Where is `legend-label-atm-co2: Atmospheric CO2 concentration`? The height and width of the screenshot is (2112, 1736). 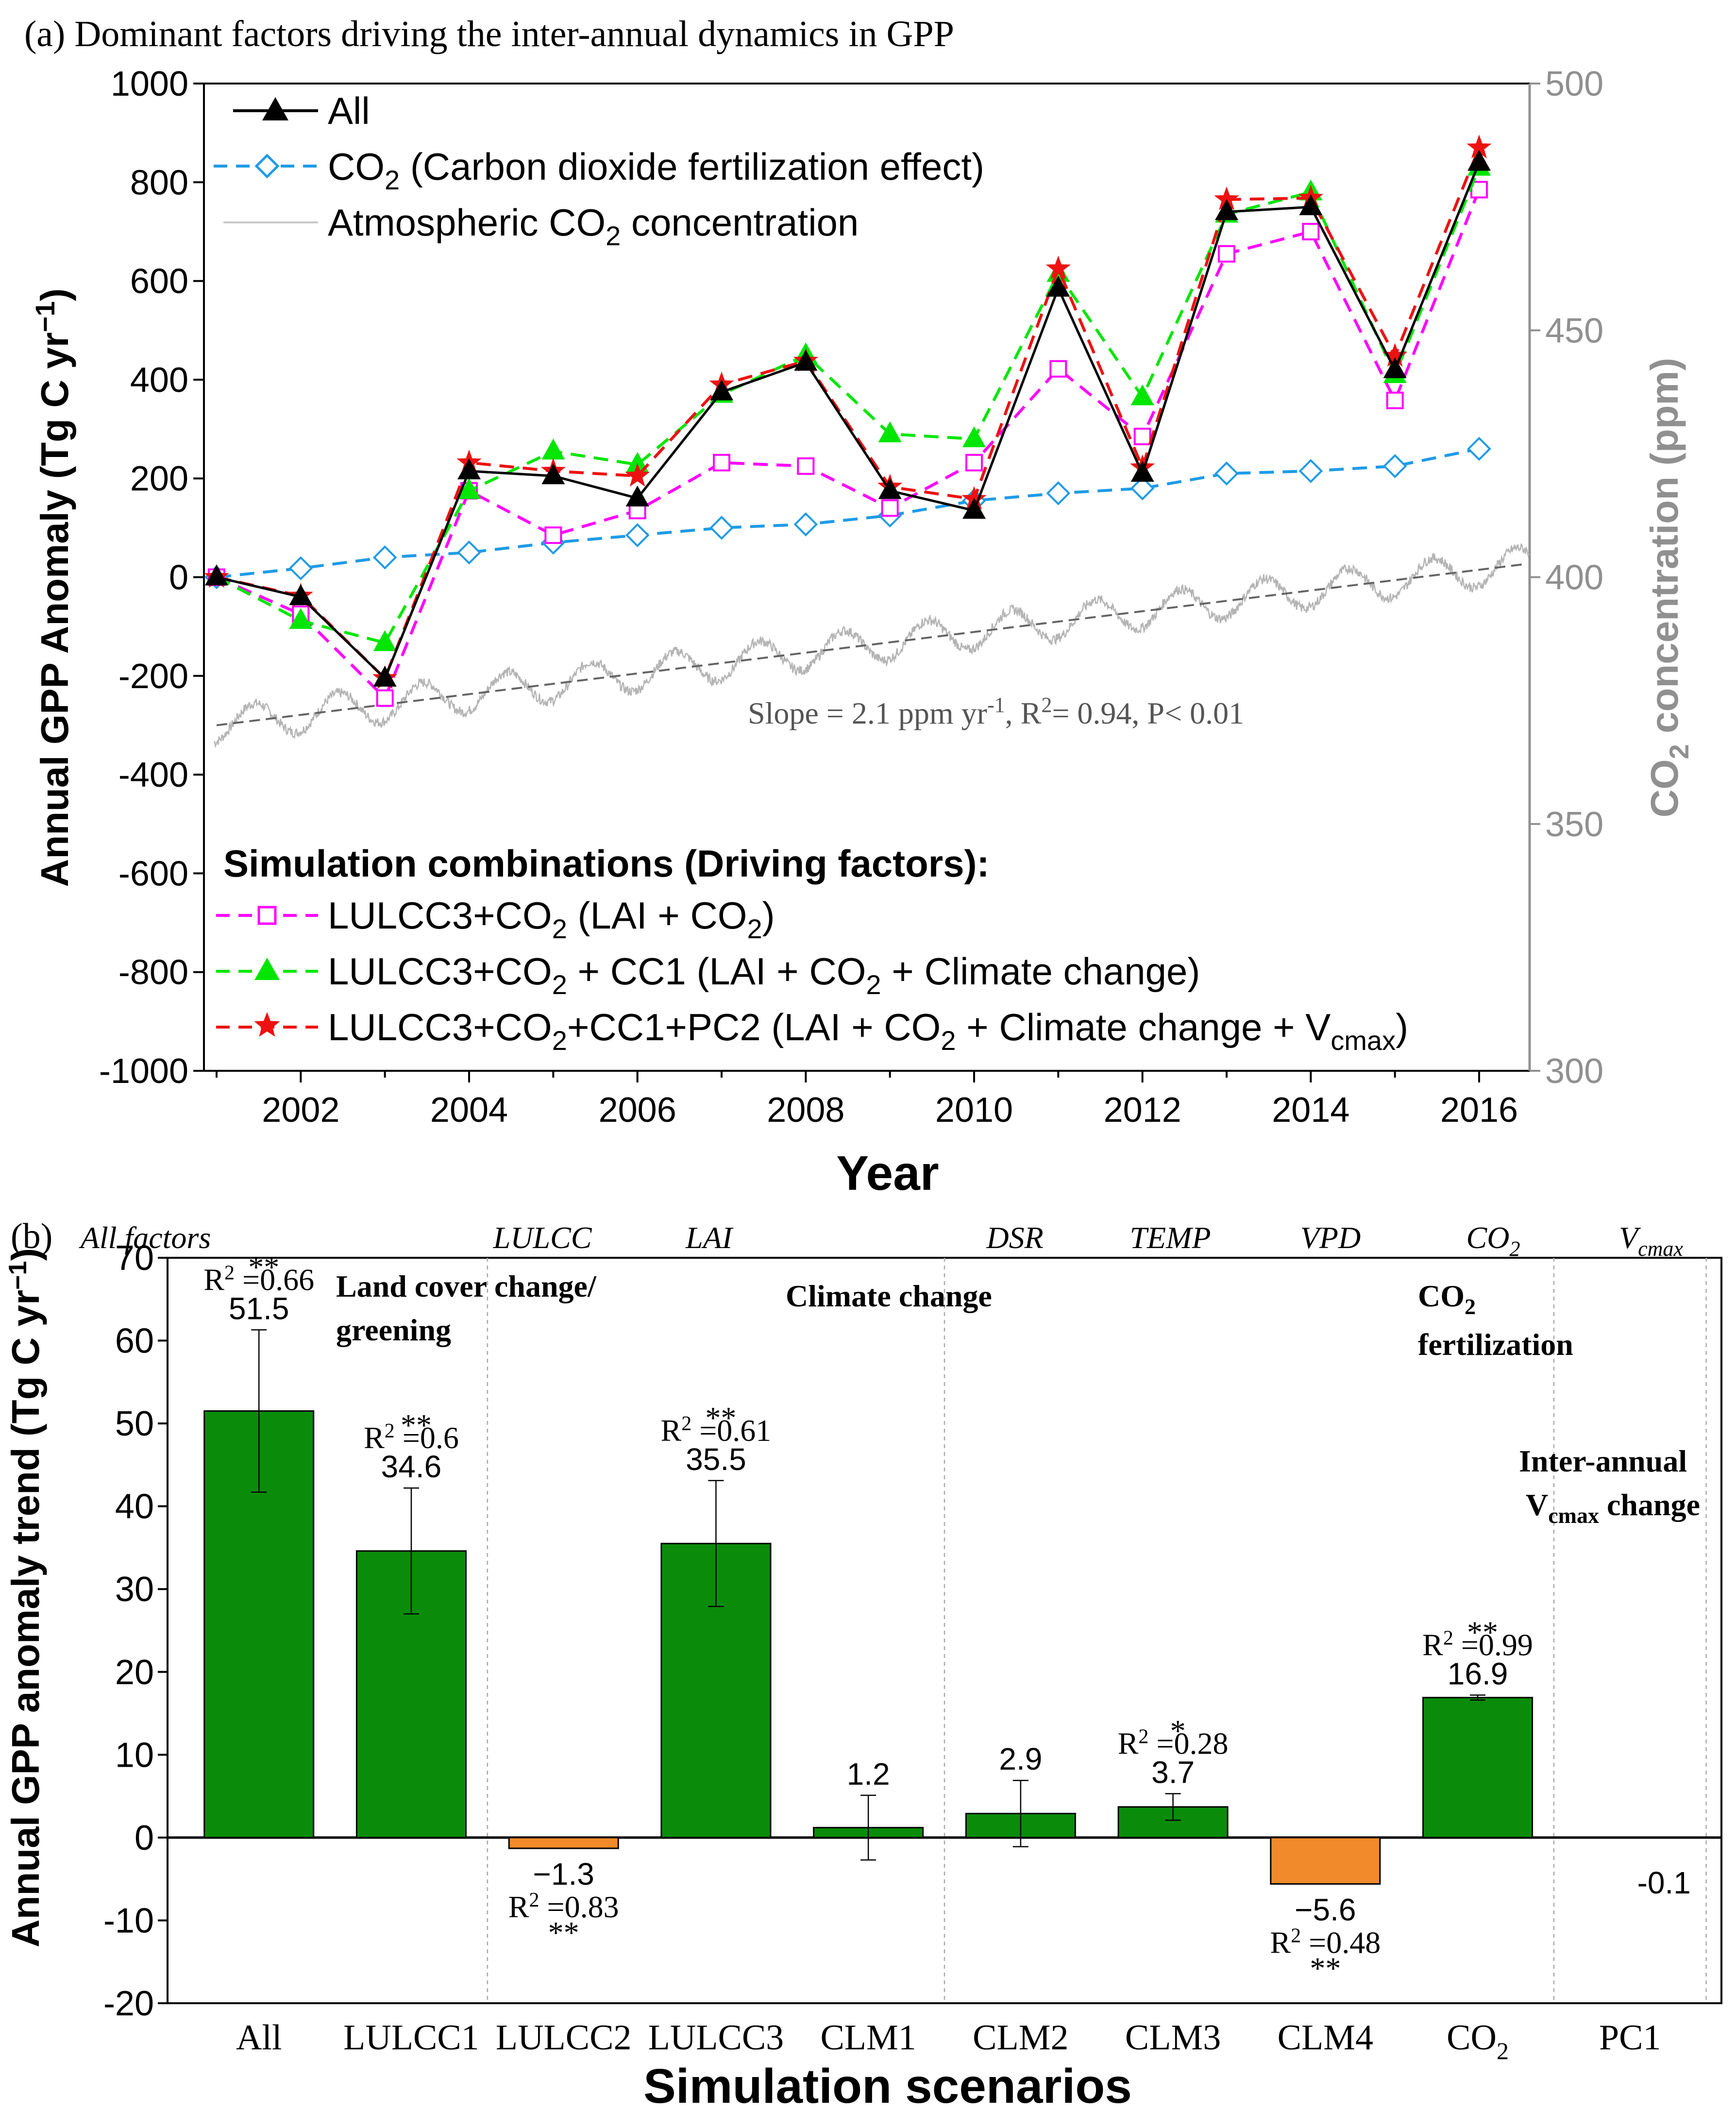
legend-label-atm-co2: Atmospheric CO2 concentration is located at coordinates (593, 226).